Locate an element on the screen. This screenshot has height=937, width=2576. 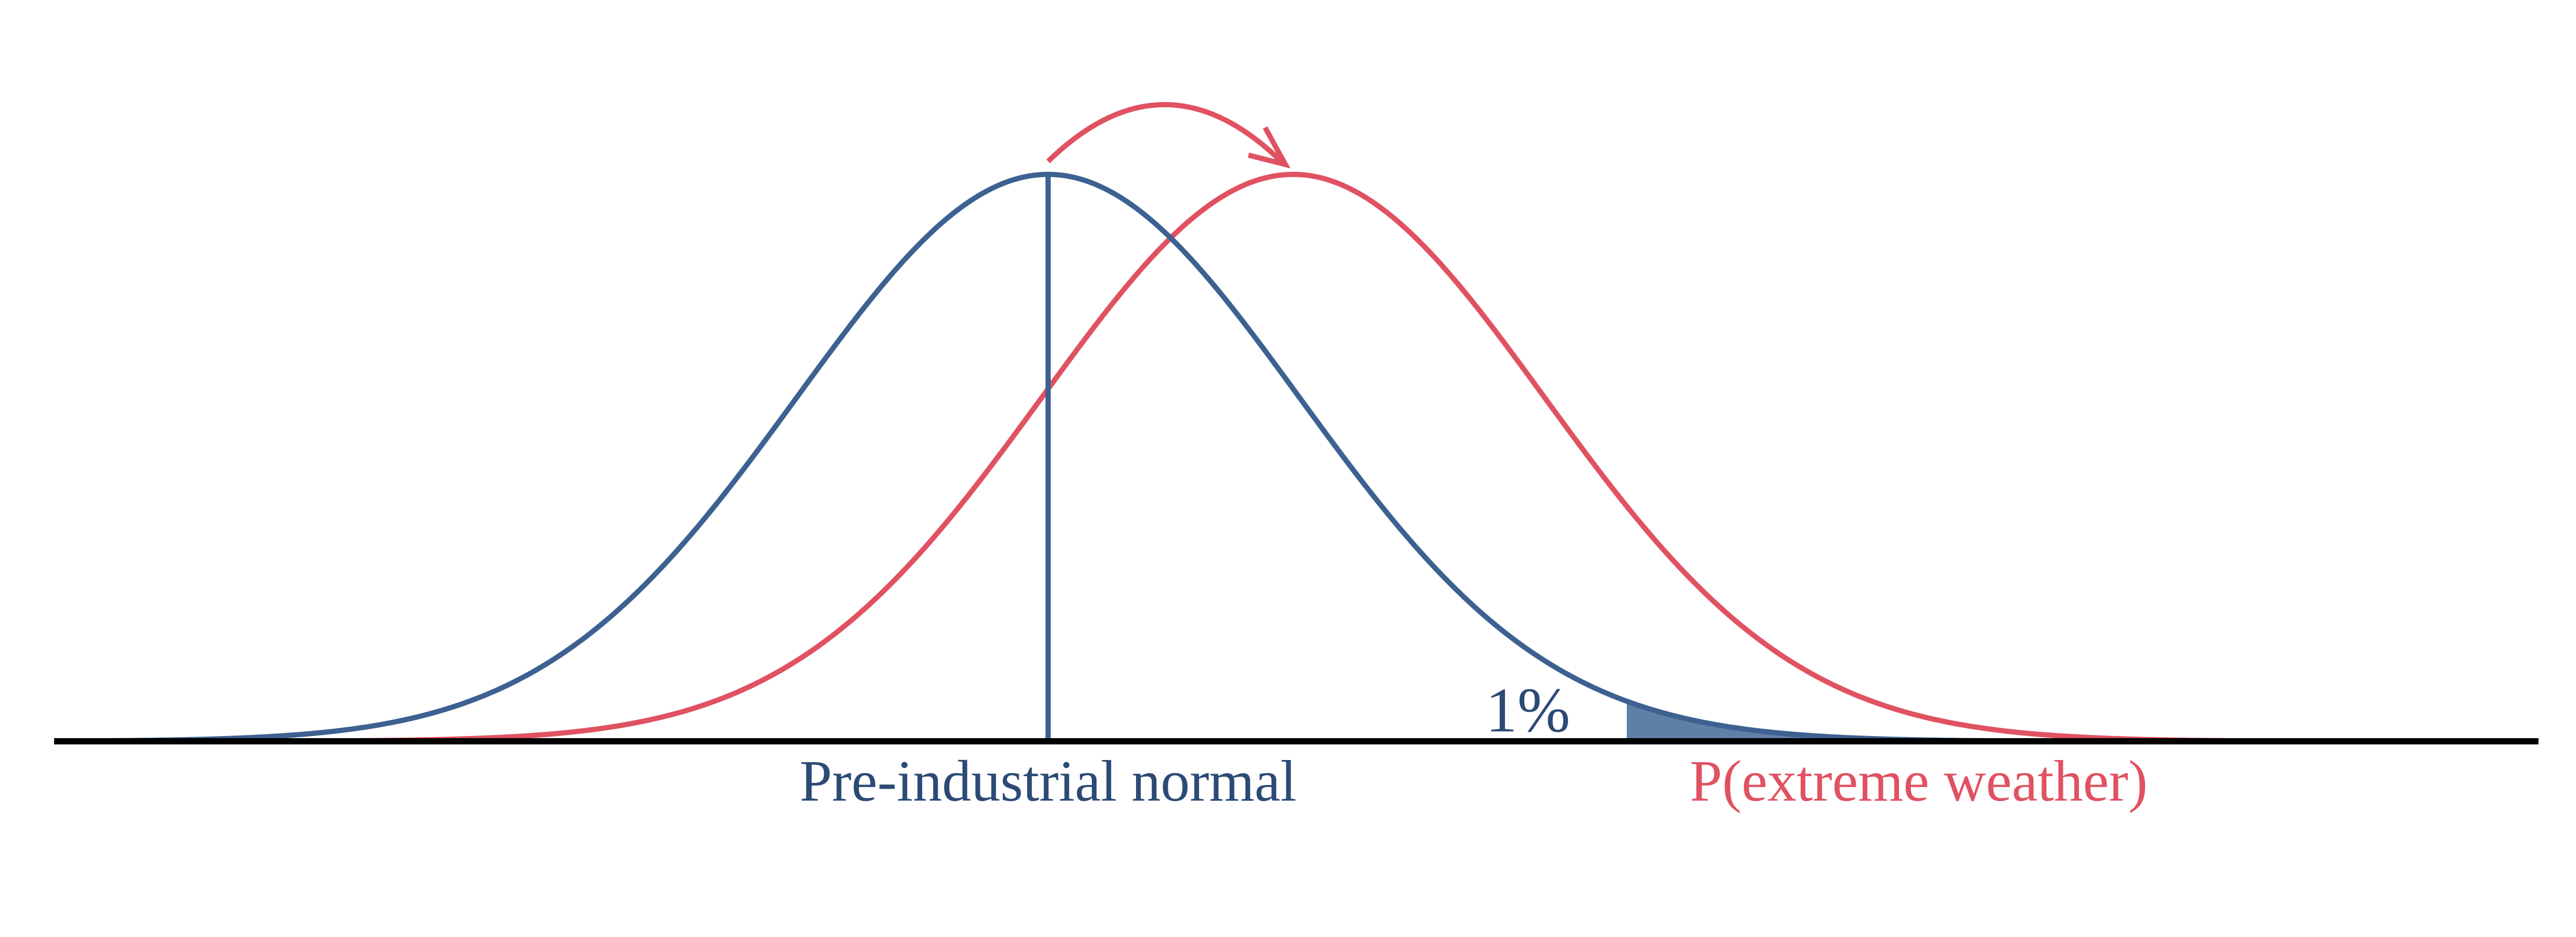
tail-label: 1% is located at coordinates (1528, 710).